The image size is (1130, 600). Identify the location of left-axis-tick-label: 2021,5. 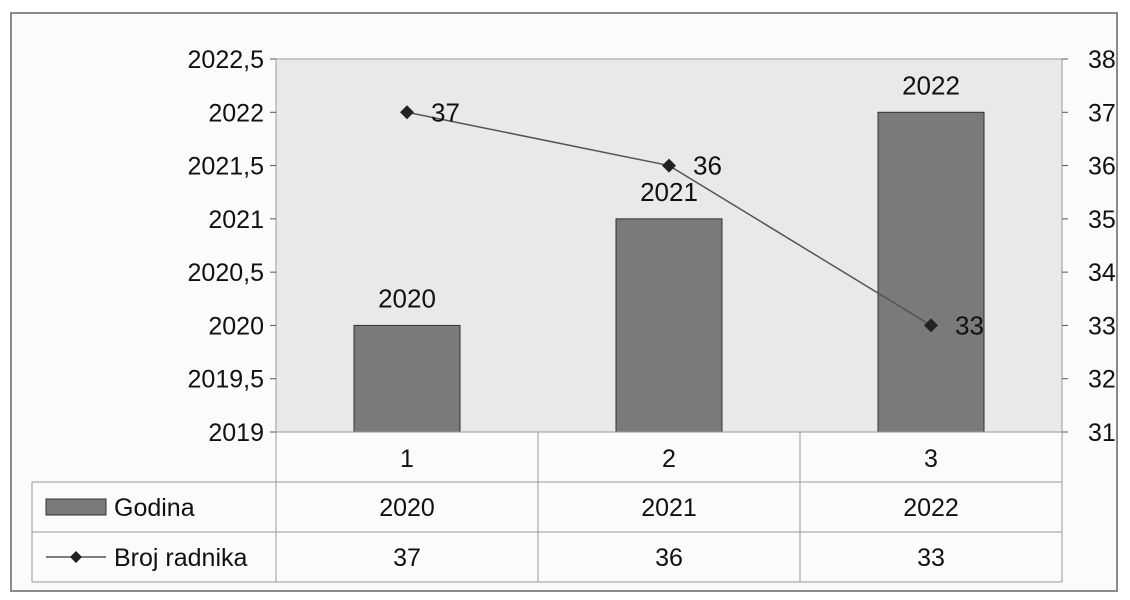
(226, 167).